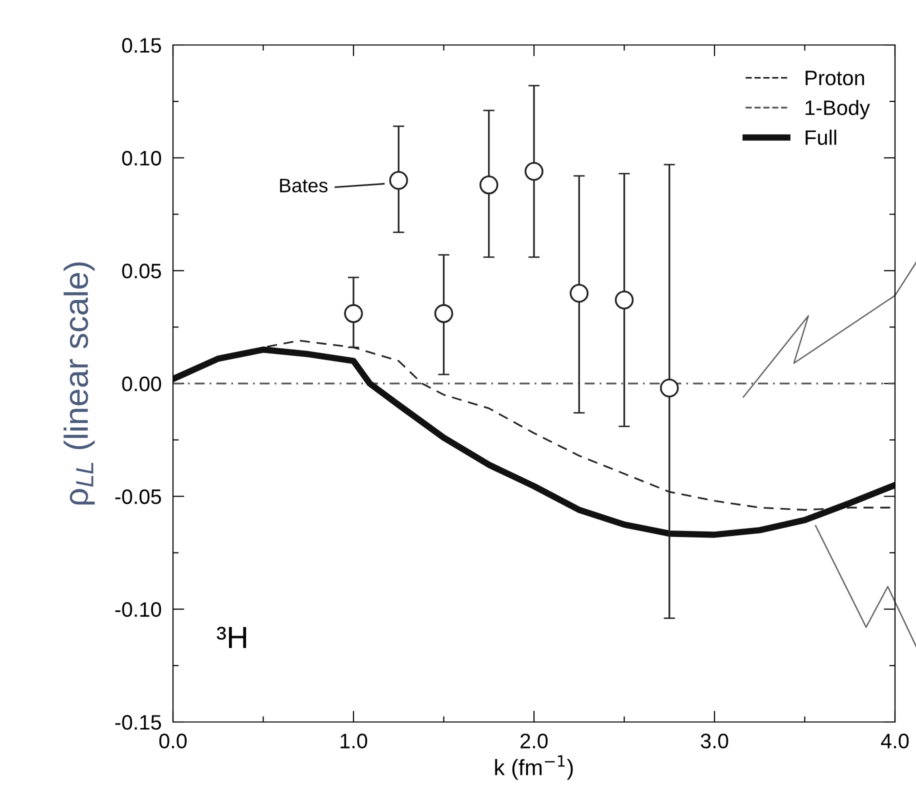  I want to click on y-tick-label: 0.15, so click(142, 45).